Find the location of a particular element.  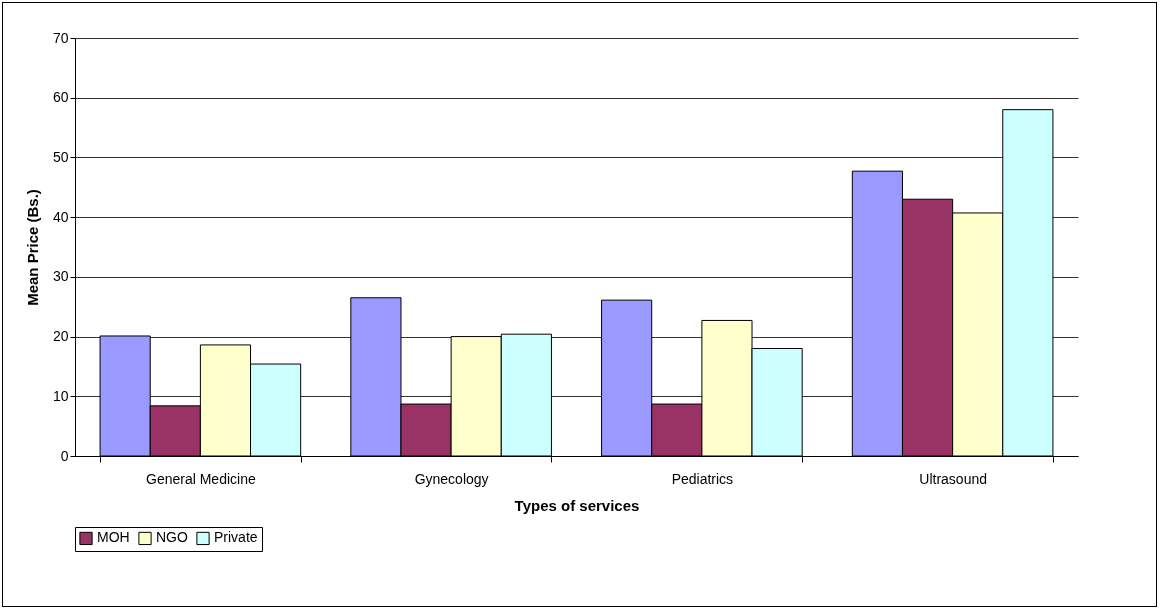

y-tick-label: 50 is located at coordinates (60, 156).